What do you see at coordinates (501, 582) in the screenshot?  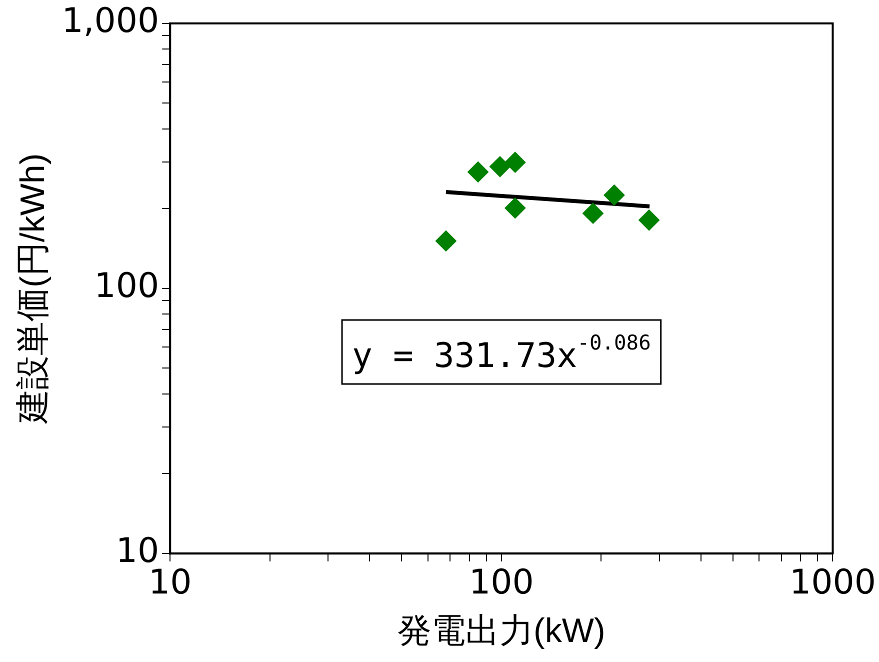 I see `x-tick-label: 100` at bounding box center [501, 582].